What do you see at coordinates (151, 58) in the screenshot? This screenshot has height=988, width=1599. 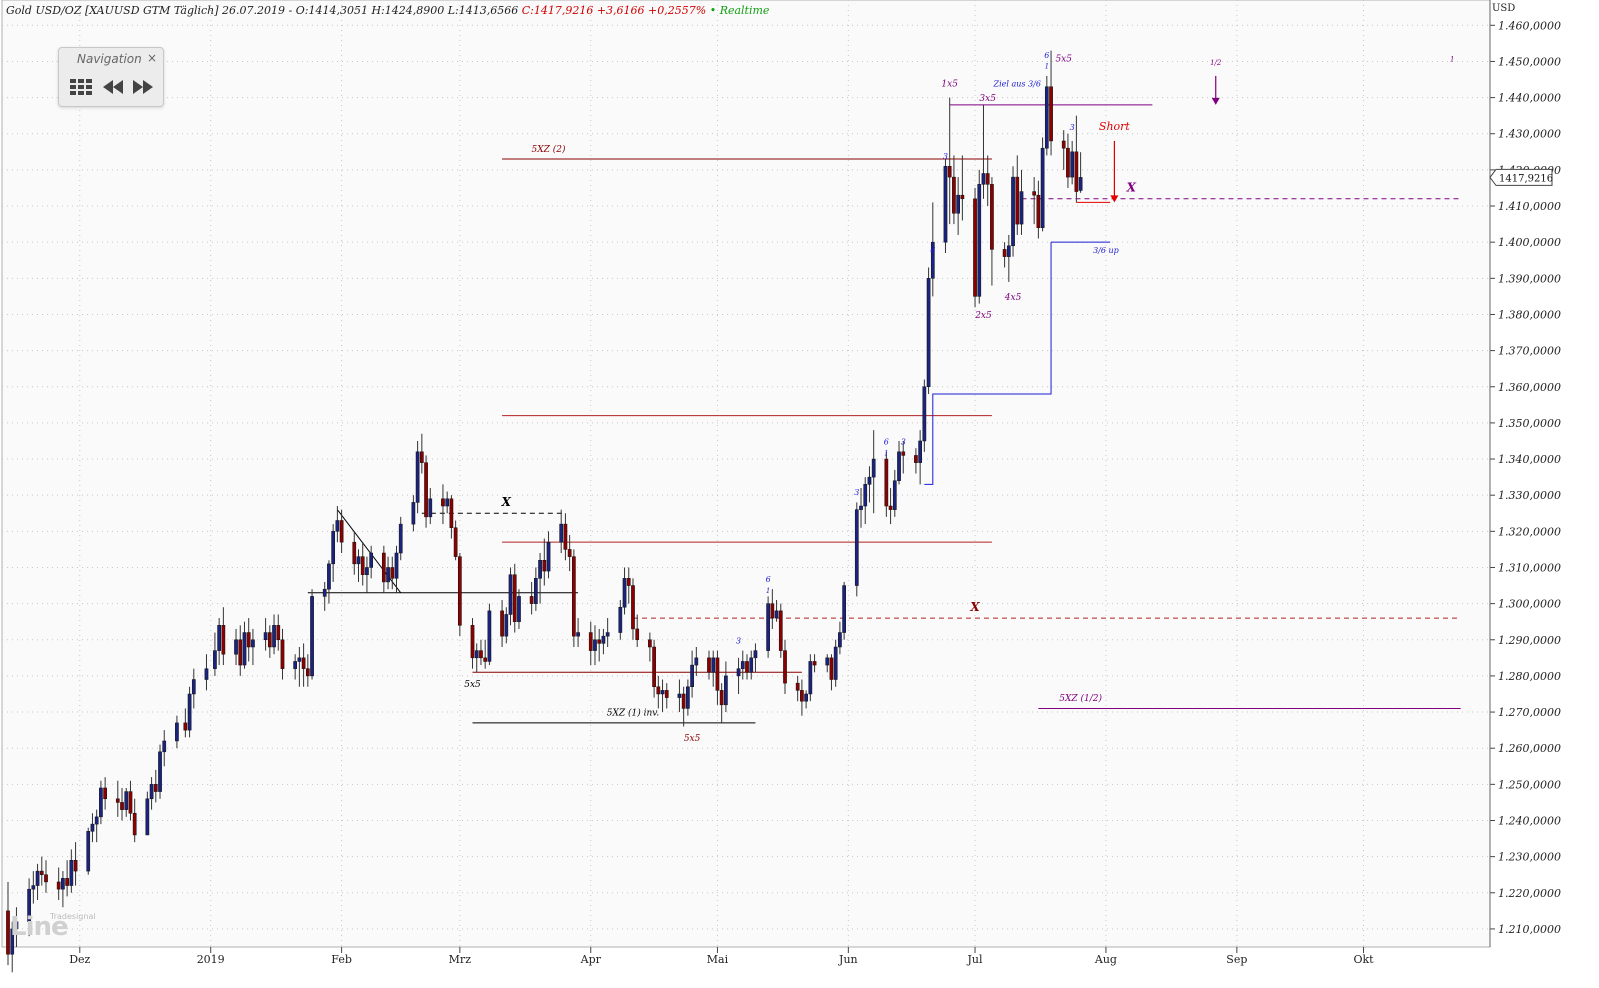 I see `close-icon: ×` at bounding box center [151, 58].